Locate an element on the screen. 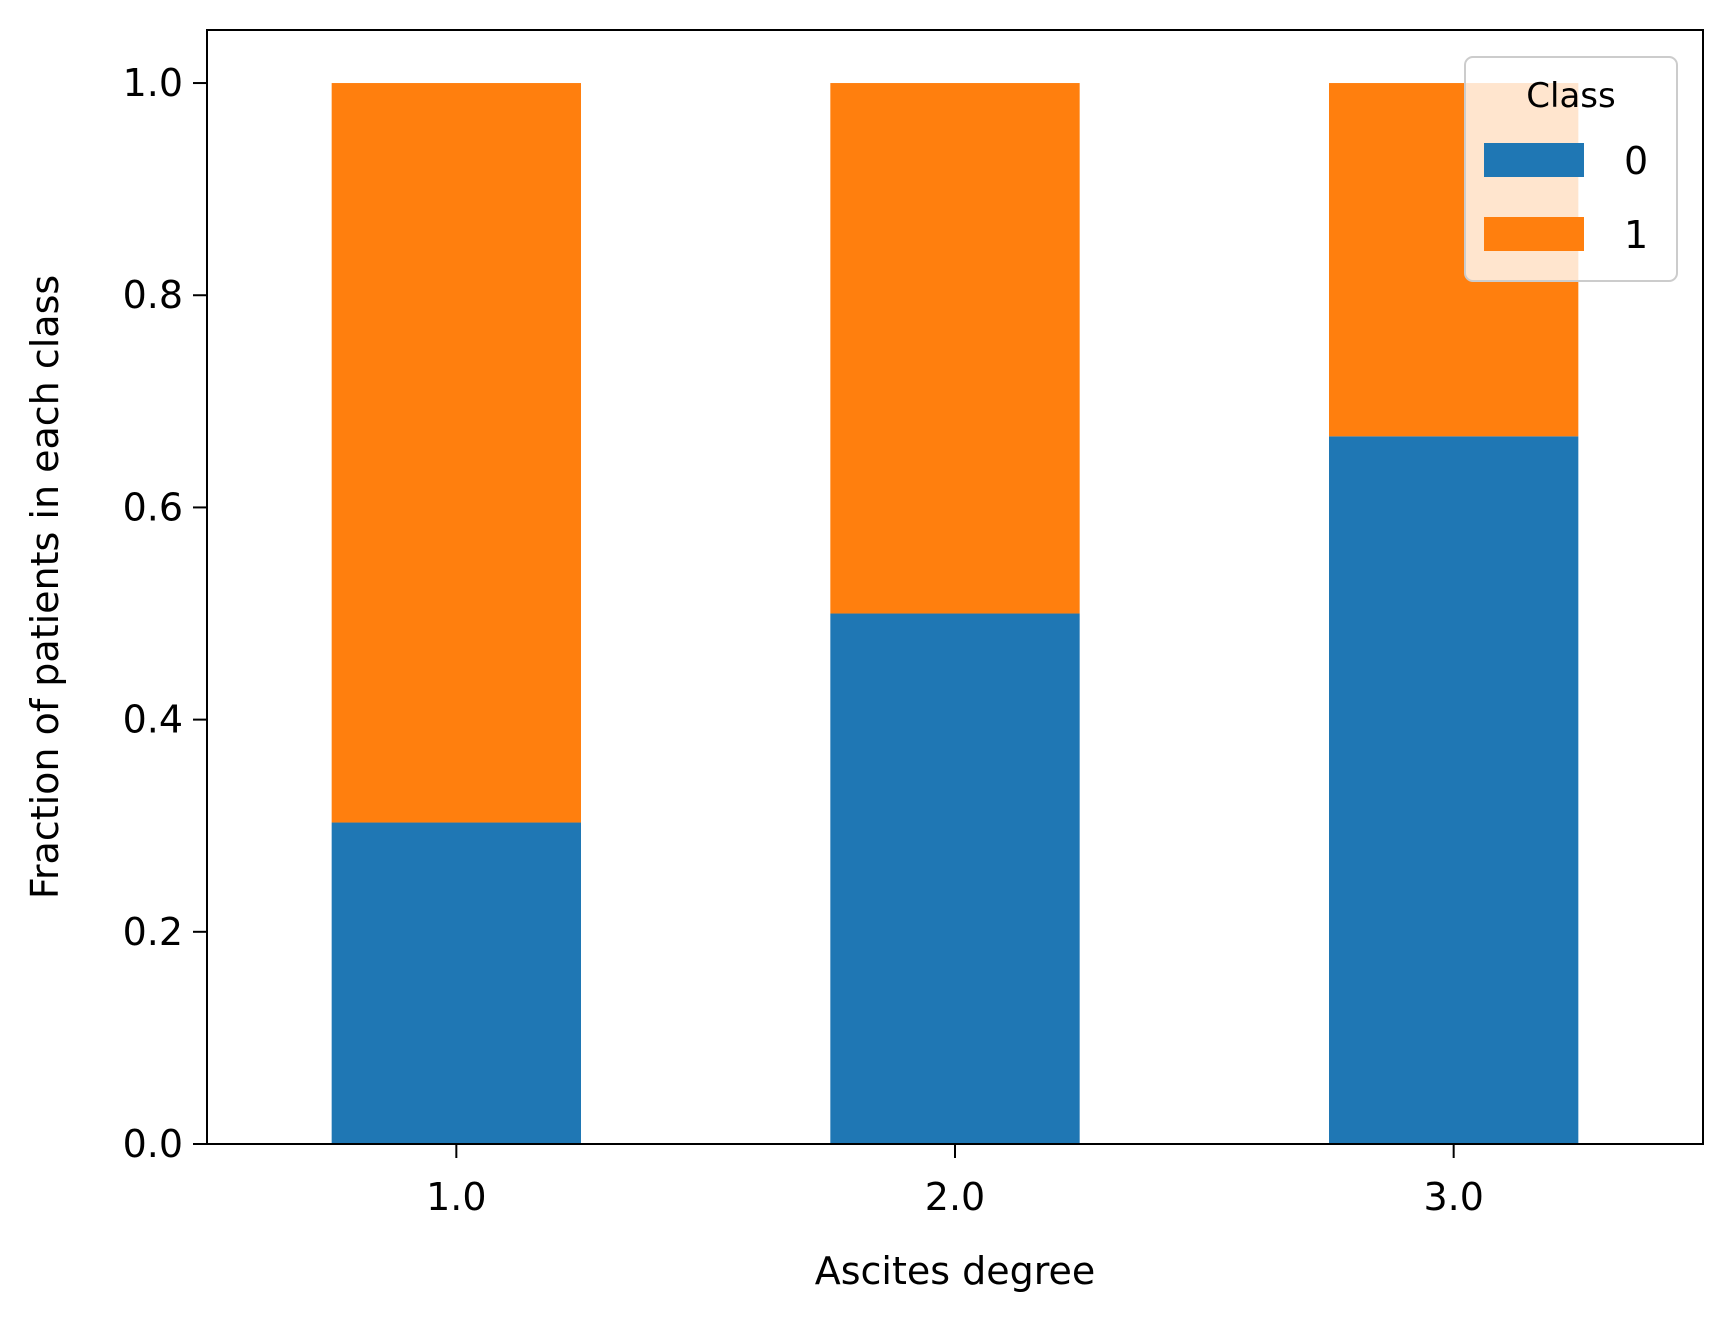 The height and width of the screenshot is (1321, 1723). x-axis: 1.0 2.0 3.0 is located at coordinates (955, 1181).